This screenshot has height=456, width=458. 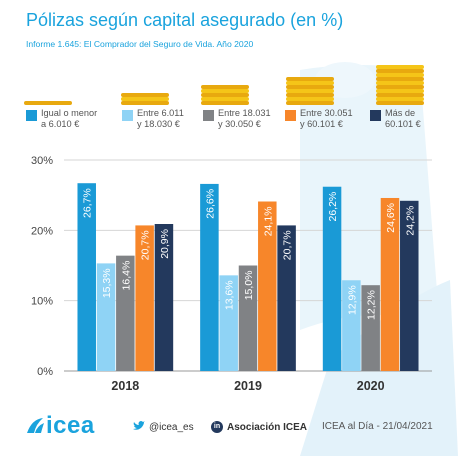 I want to click on legend-item-3: Entre 18.031 y 30.050 €, so click(x=240, y=119).